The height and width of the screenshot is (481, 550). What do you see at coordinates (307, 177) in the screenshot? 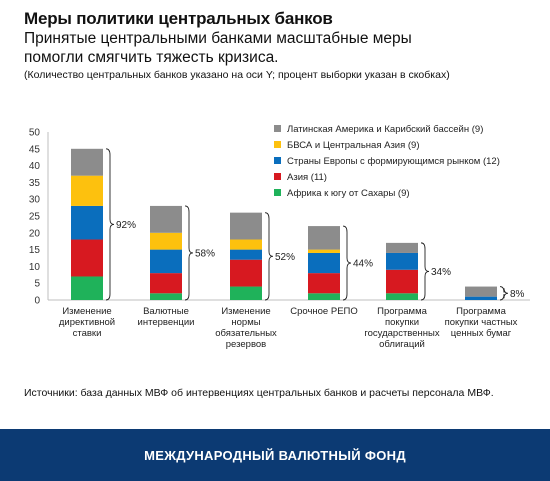
I see `legend-entry: Азия (11)` at bounding box center [307, 177].